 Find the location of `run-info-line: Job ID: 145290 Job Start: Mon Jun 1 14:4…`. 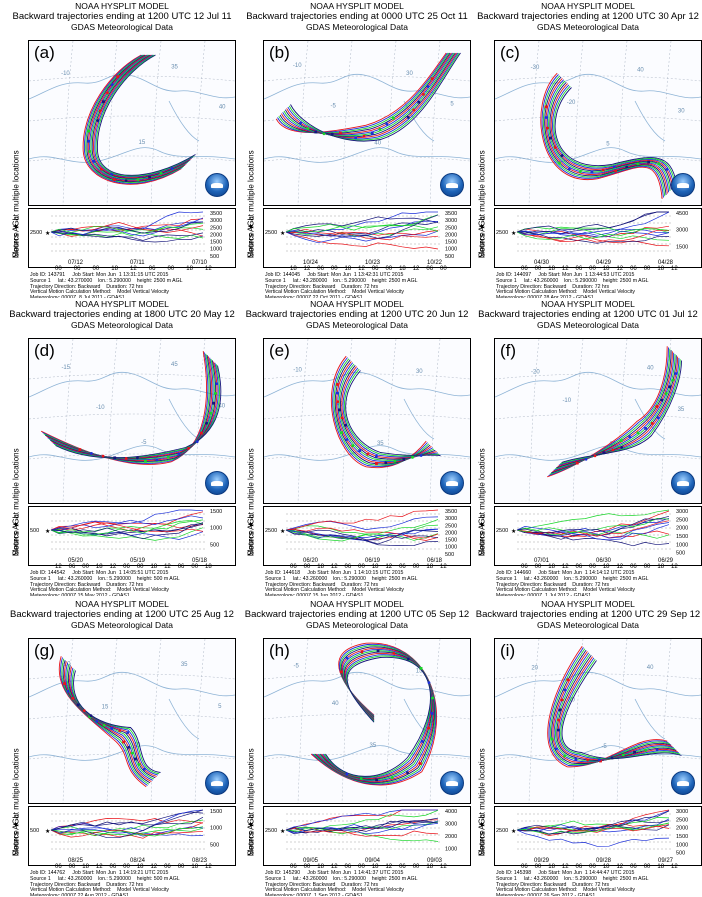

run-info-line: Job ID: 145290 Job Start: Mon Jun 1 14:4… is located at coordinates (334, 873).